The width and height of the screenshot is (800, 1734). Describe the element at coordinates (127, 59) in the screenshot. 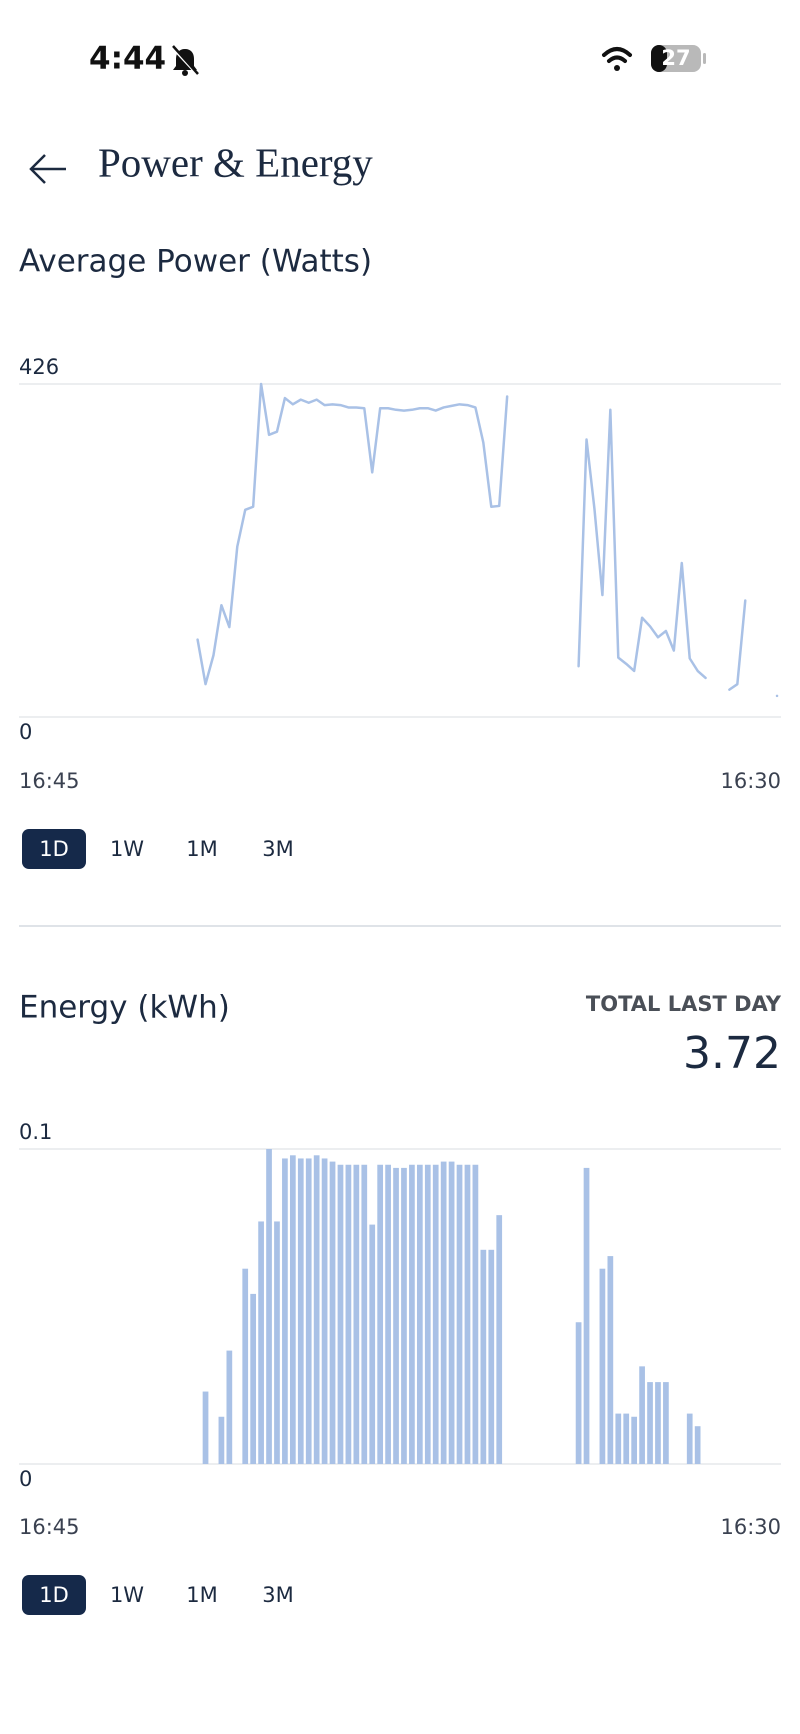

I see `status-time: 4:44` at that location.